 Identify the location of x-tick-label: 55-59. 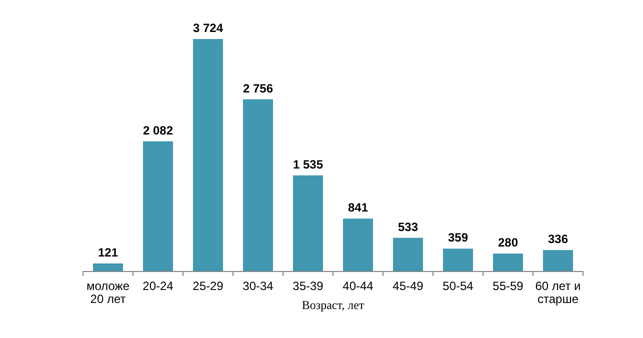
(508, 286).